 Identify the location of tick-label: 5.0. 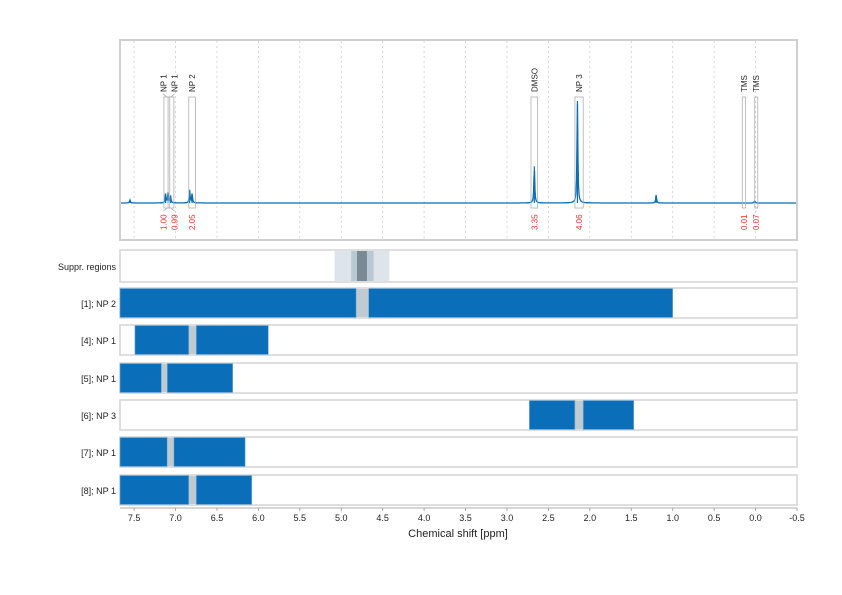
(341, 518).